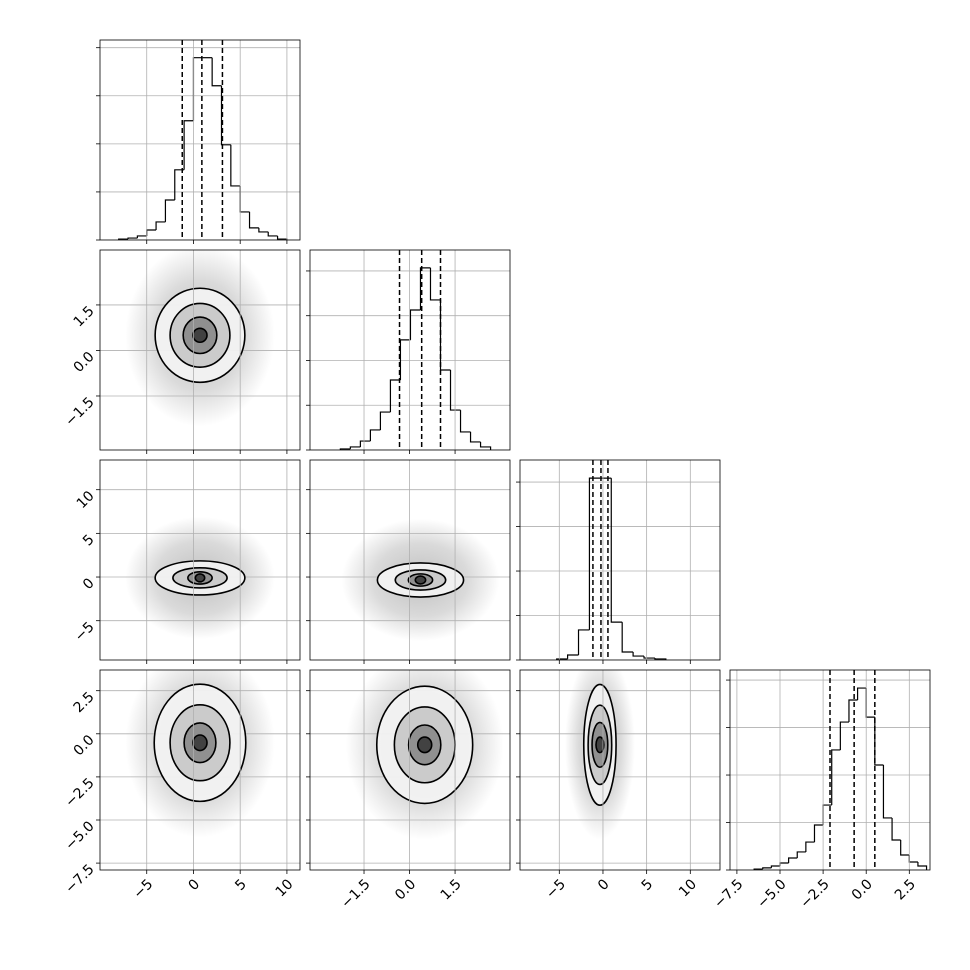 The width and height of the screenshot is (970, 970). Describe the element at coordinates (79, 411) in the screenshot. I see `y-tick-label: −1.5` at that location.